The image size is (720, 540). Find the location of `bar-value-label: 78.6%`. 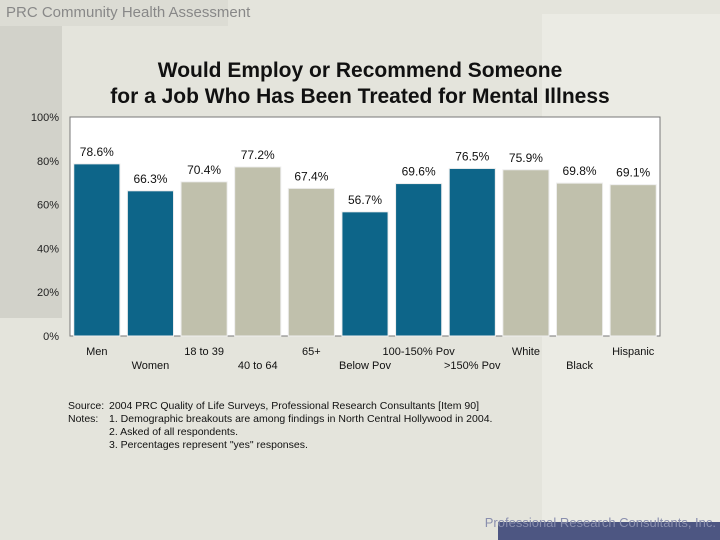

bar-value-label: 78.6% is located at coordinates (97, 152).